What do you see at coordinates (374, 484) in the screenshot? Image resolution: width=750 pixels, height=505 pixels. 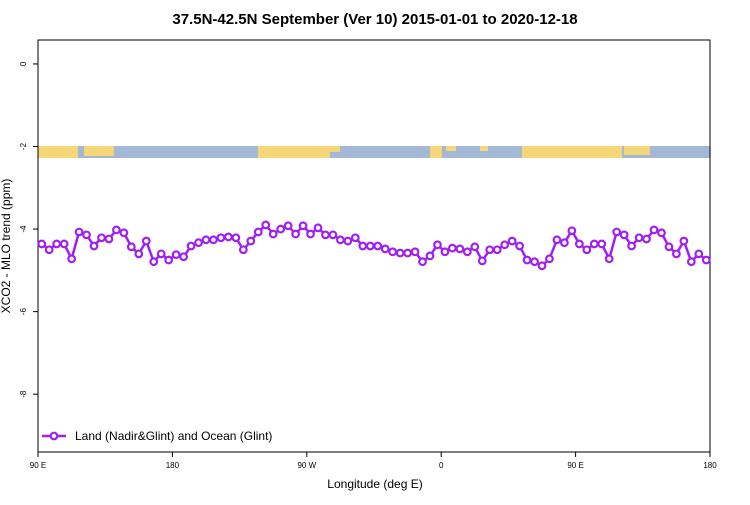 I see `x-axis-label: Longitude (deg E)` at bounding box center [374, 484].